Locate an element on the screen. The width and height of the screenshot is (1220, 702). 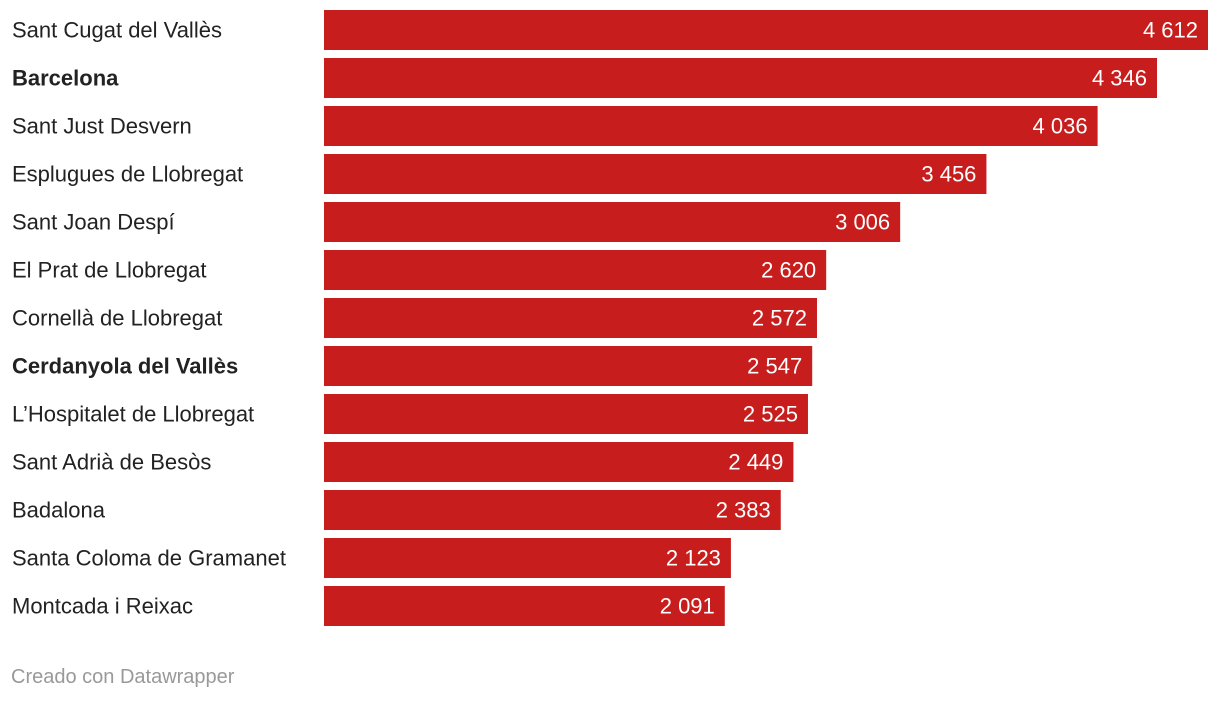
category-label: Cornellà de Llobregat is located at coordinates (117, 318).